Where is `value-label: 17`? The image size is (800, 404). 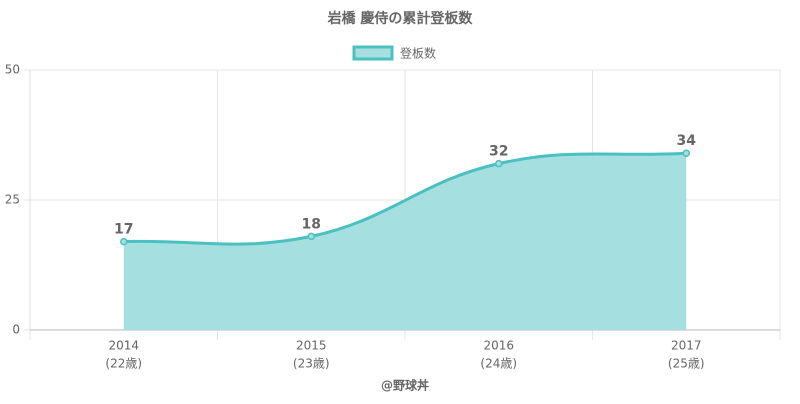
value-label: 17 is located at coordinates (123, 230).